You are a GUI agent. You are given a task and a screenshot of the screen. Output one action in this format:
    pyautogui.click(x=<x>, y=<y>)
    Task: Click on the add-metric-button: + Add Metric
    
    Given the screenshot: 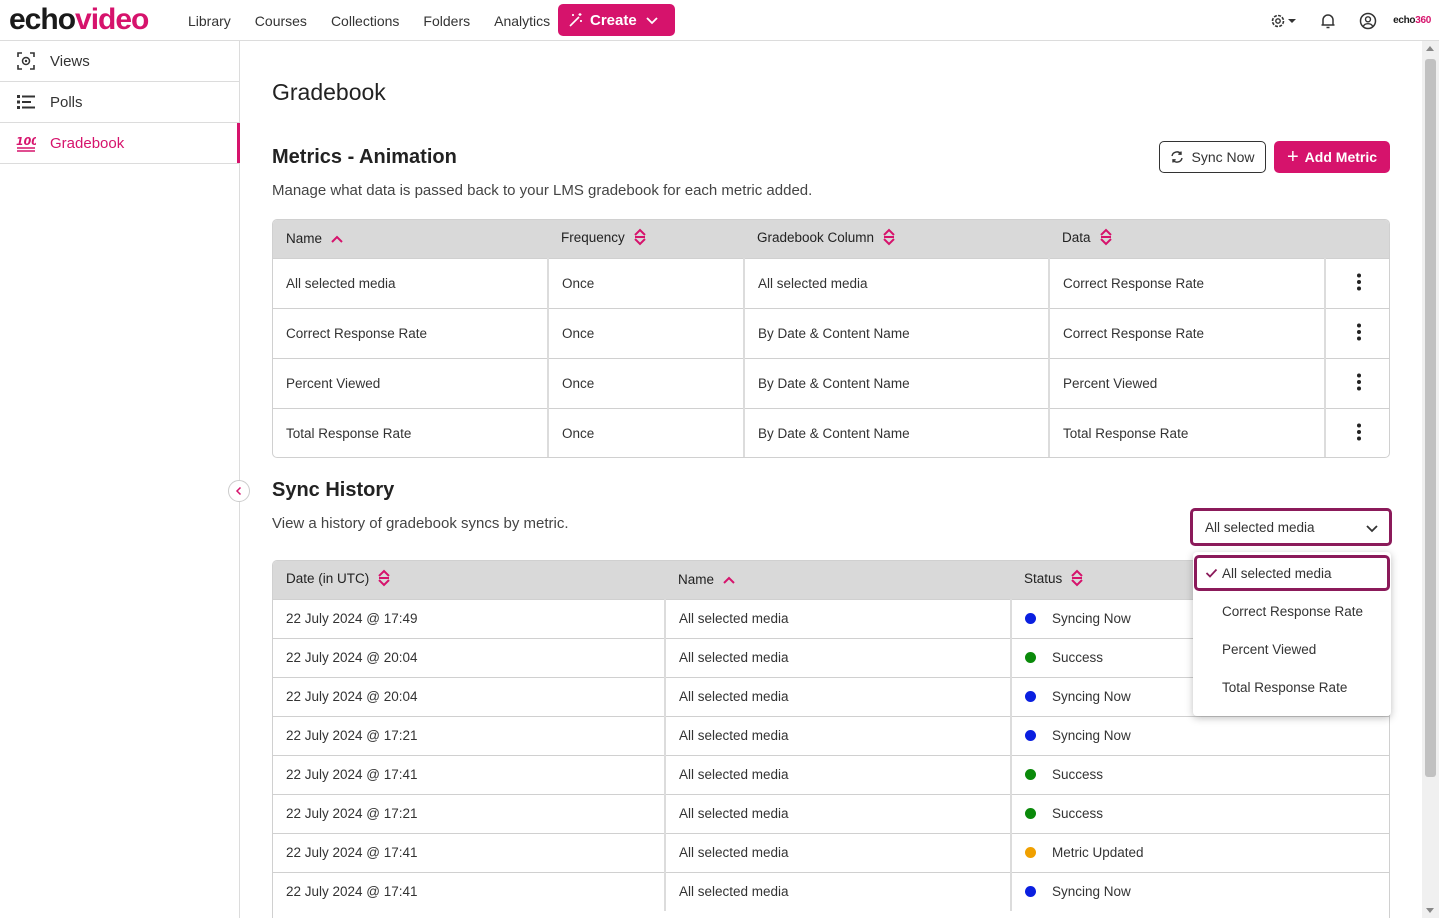 What is the action you would take?
    pyautogui.click(x=1332, y=157)
    